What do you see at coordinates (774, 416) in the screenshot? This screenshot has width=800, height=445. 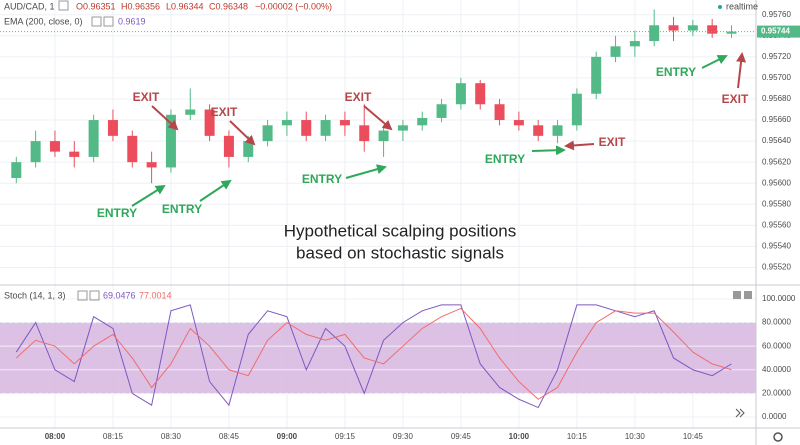 I see `y-tick-label: 0.0000` at bounding box center [774, 416].